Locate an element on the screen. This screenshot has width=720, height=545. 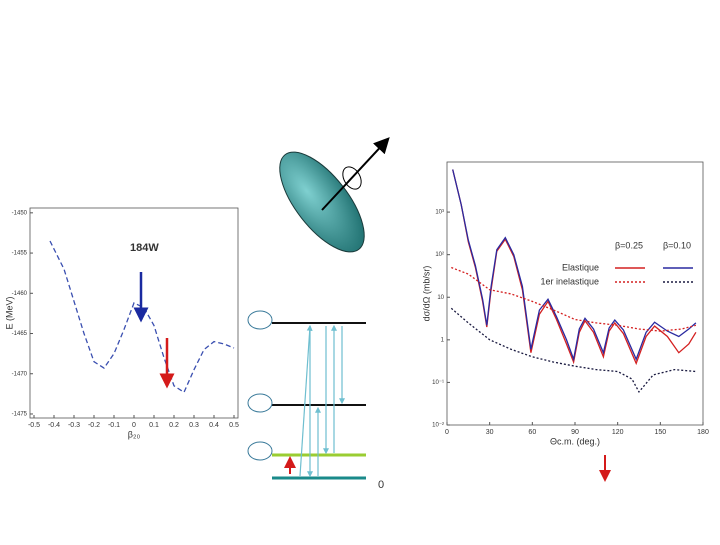
x-tick-label: -0.2 is located at coordinates (94, 425).